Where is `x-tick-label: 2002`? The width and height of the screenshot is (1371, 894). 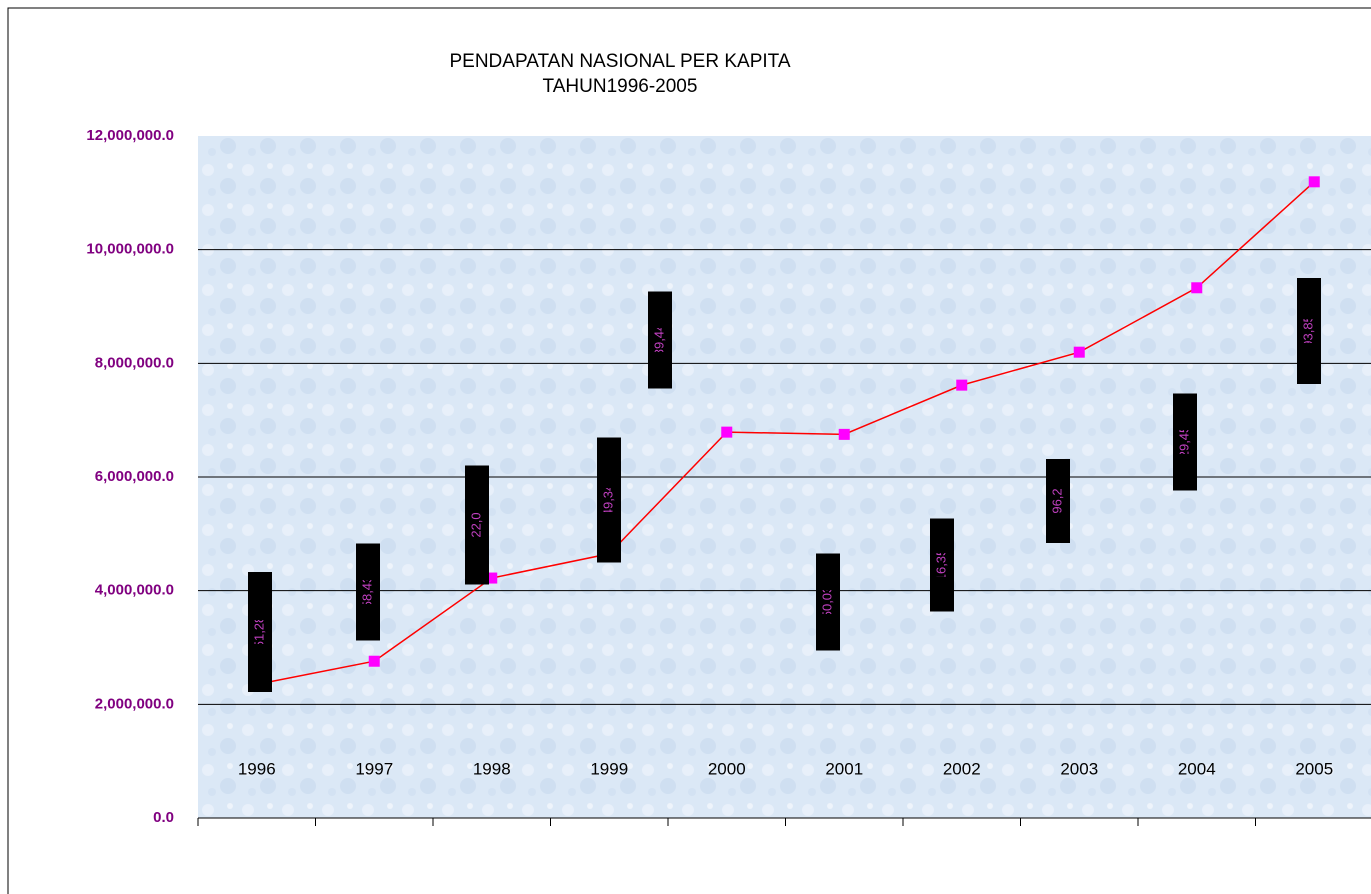 x-tick-label: 2002 is located at coordinates (962, 768).